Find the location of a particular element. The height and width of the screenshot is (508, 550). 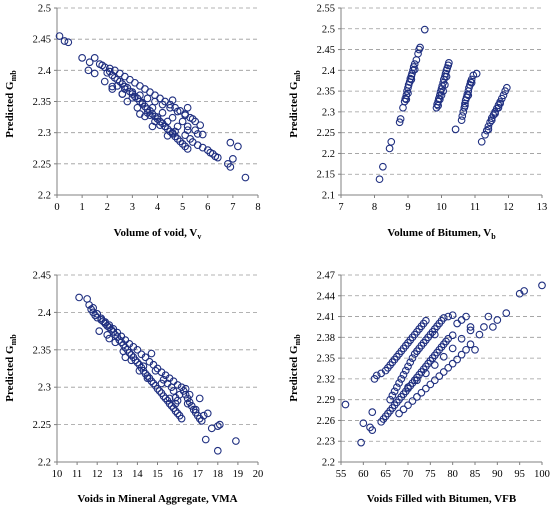

y-tick-label: 2.15 is located at coordinates (326, 175).